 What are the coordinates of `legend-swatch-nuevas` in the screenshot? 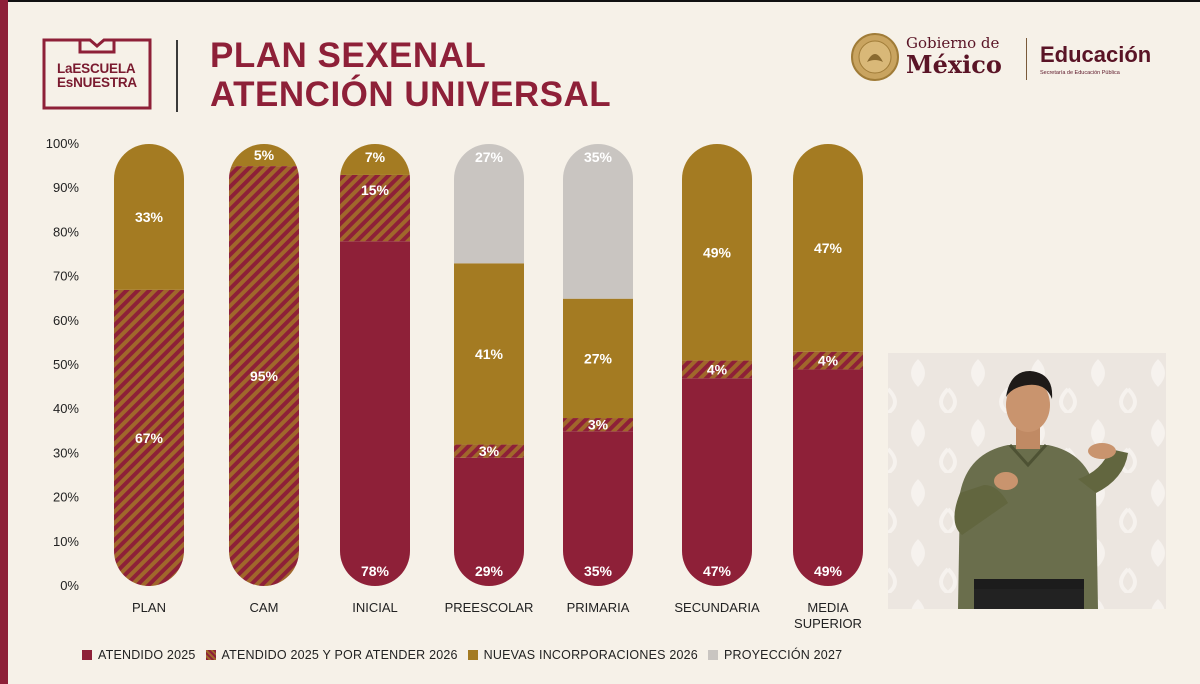 It's located at (472, 655).